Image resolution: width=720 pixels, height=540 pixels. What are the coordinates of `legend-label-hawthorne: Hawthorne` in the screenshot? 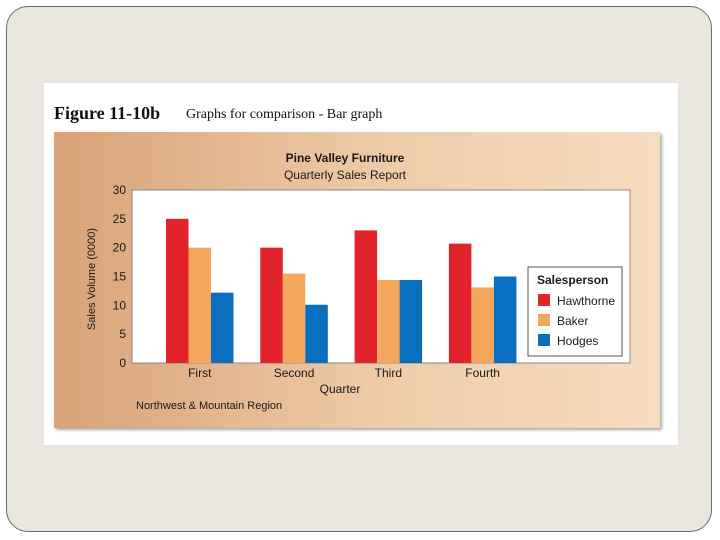 It's located at (586, 301).